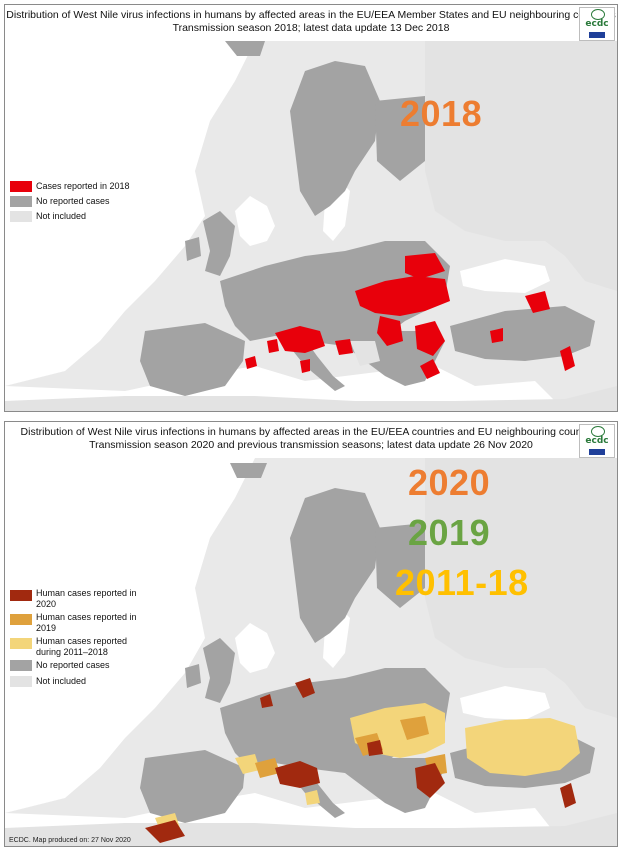 Image resolution: width=620 pixels, height=851 pixels. I want to click on legend-label: Human cases reported, so click(82, 641).